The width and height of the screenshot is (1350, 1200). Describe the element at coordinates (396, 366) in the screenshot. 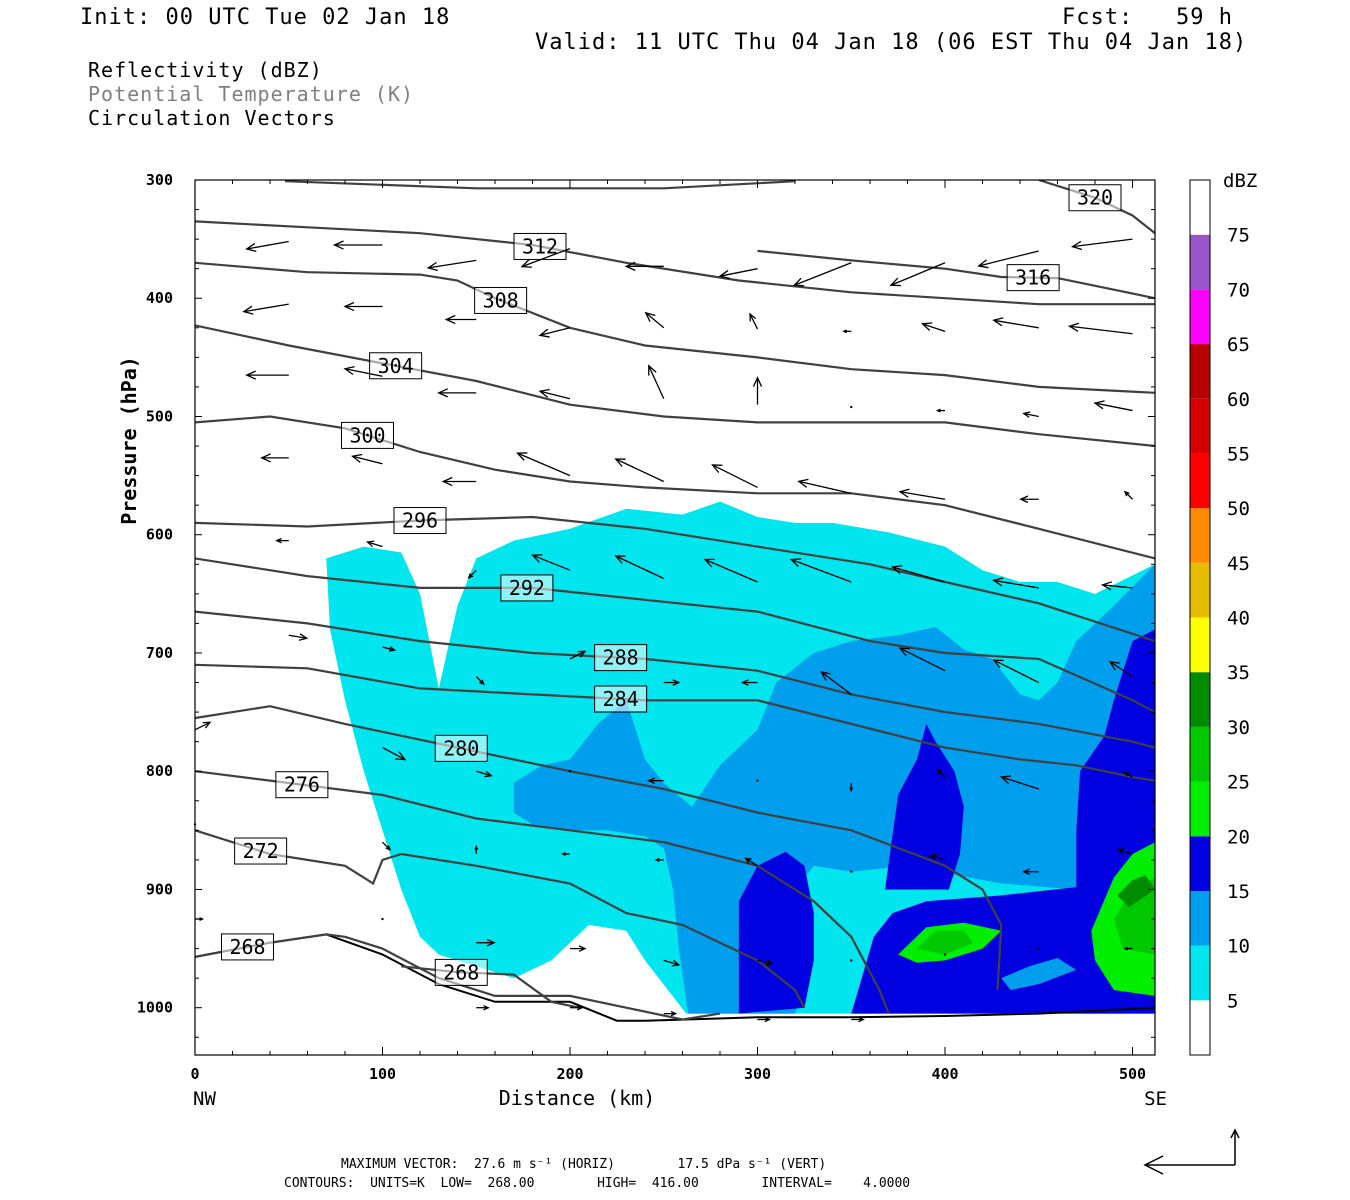

I see `theta-label-10: 304` at that location.